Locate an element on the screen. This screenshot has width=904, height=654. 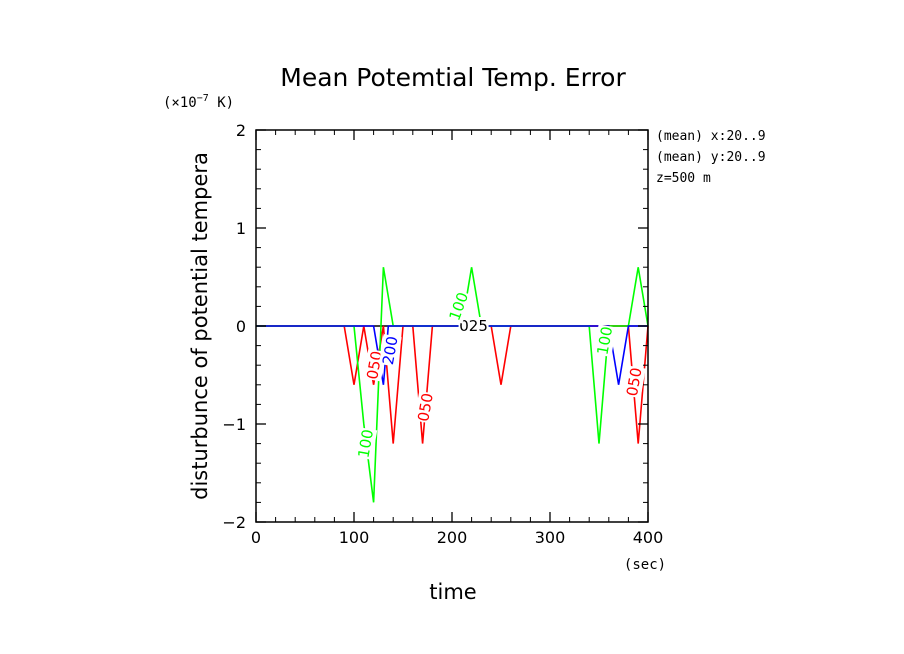
annotations: (mean) x:20..9 (mean) y:20..9 z=500 m is located at coordinates (711, 157).